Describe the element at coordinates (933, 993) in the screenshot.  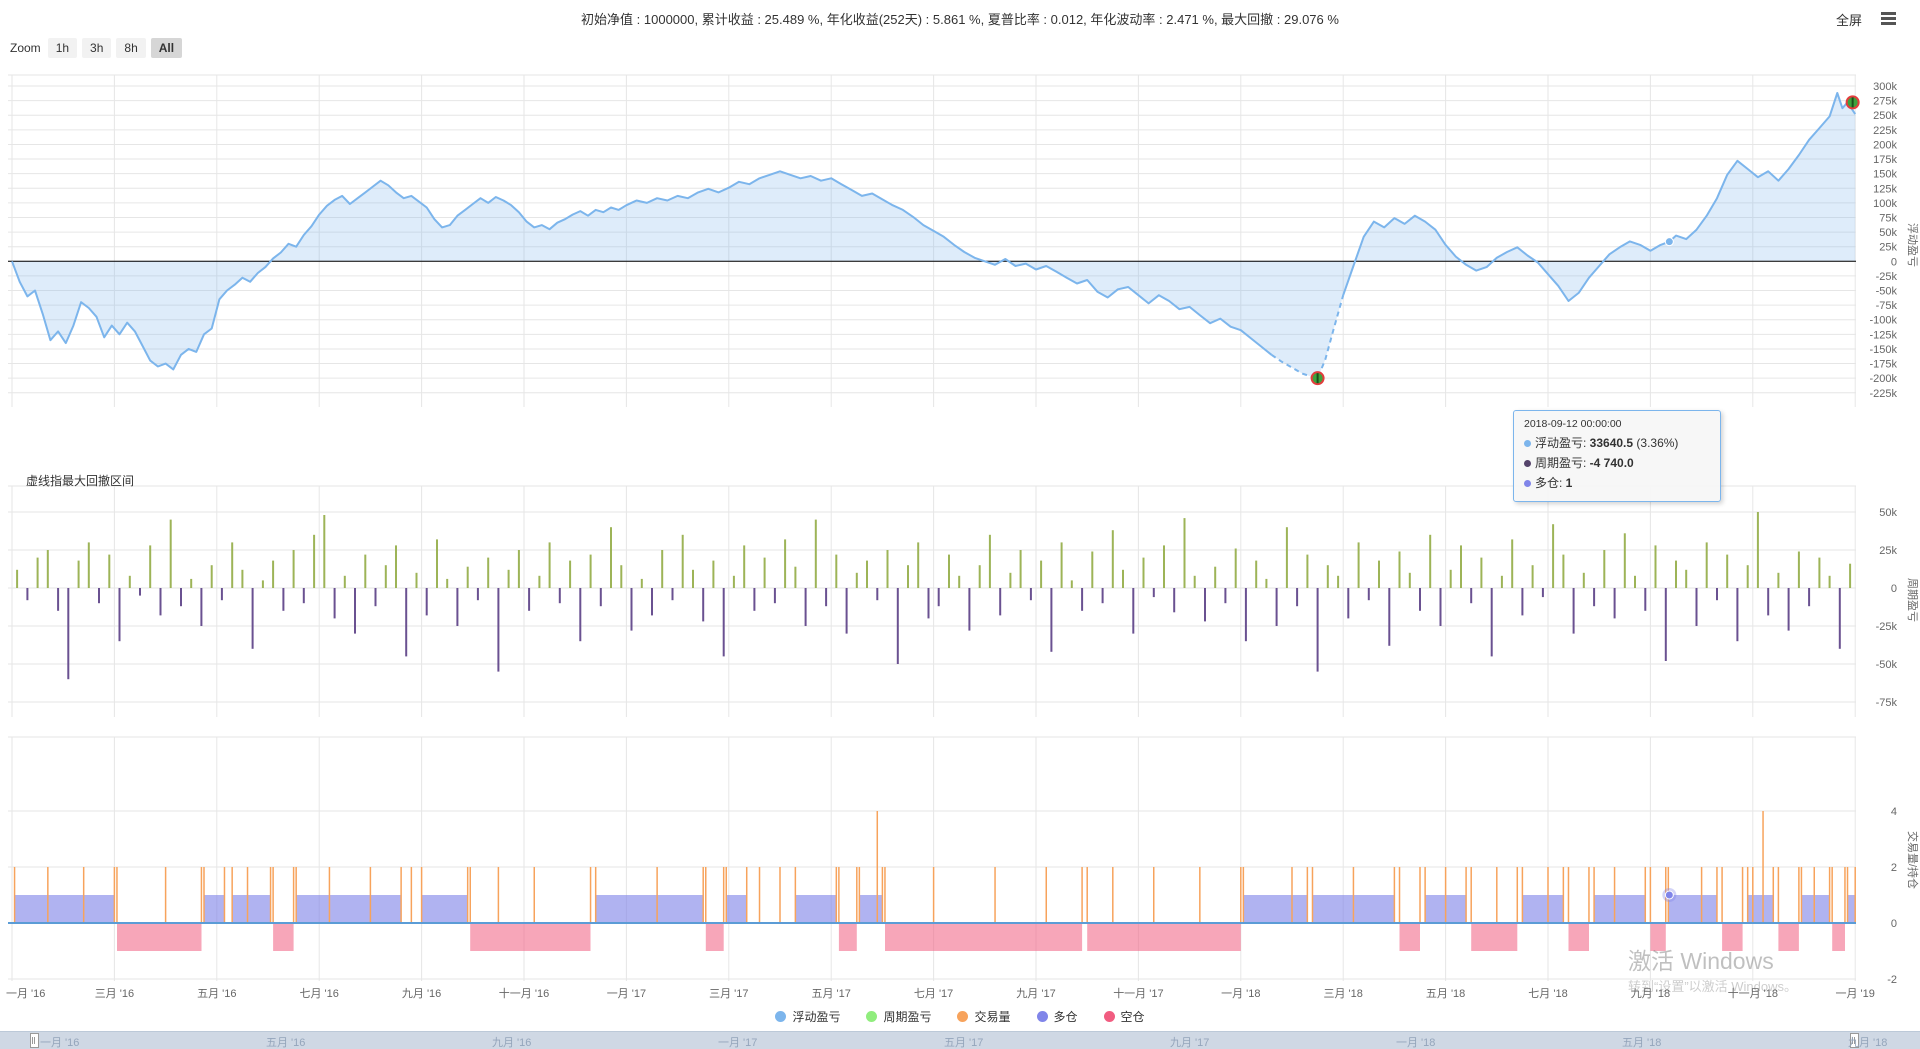
I see `x-axis-label: 七月 '17` at that location.